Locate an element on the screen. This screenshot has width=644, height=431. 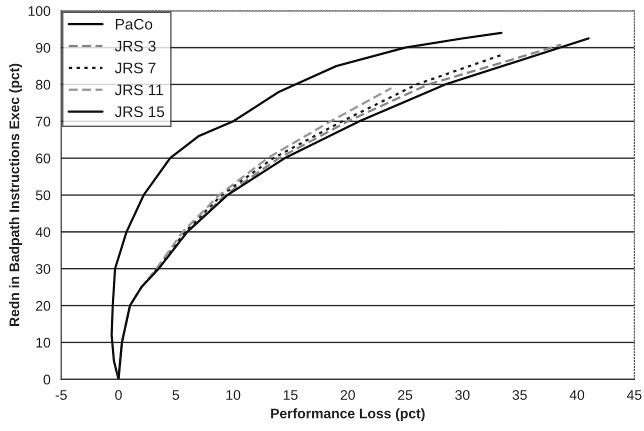
x-tick-label: 15 is located at coordinates (291, 395).